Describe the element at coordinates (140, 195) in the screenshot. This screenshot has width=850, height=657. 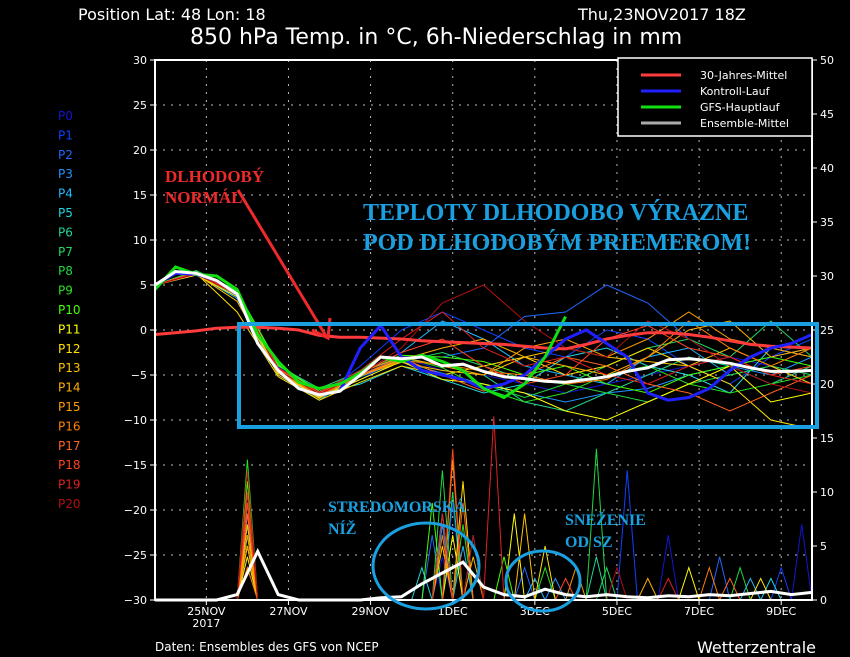
I see `y-tick-label-left: 15` at that location.